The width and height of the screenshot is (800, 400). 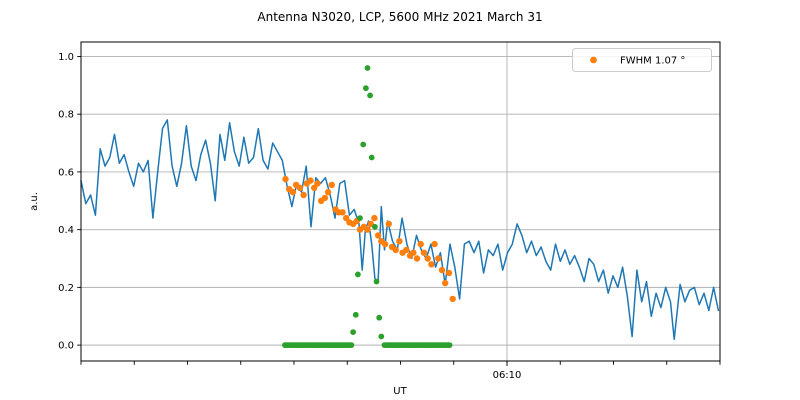 I want to click on y-tick-label: 0.0, so click(x=66, y=346).